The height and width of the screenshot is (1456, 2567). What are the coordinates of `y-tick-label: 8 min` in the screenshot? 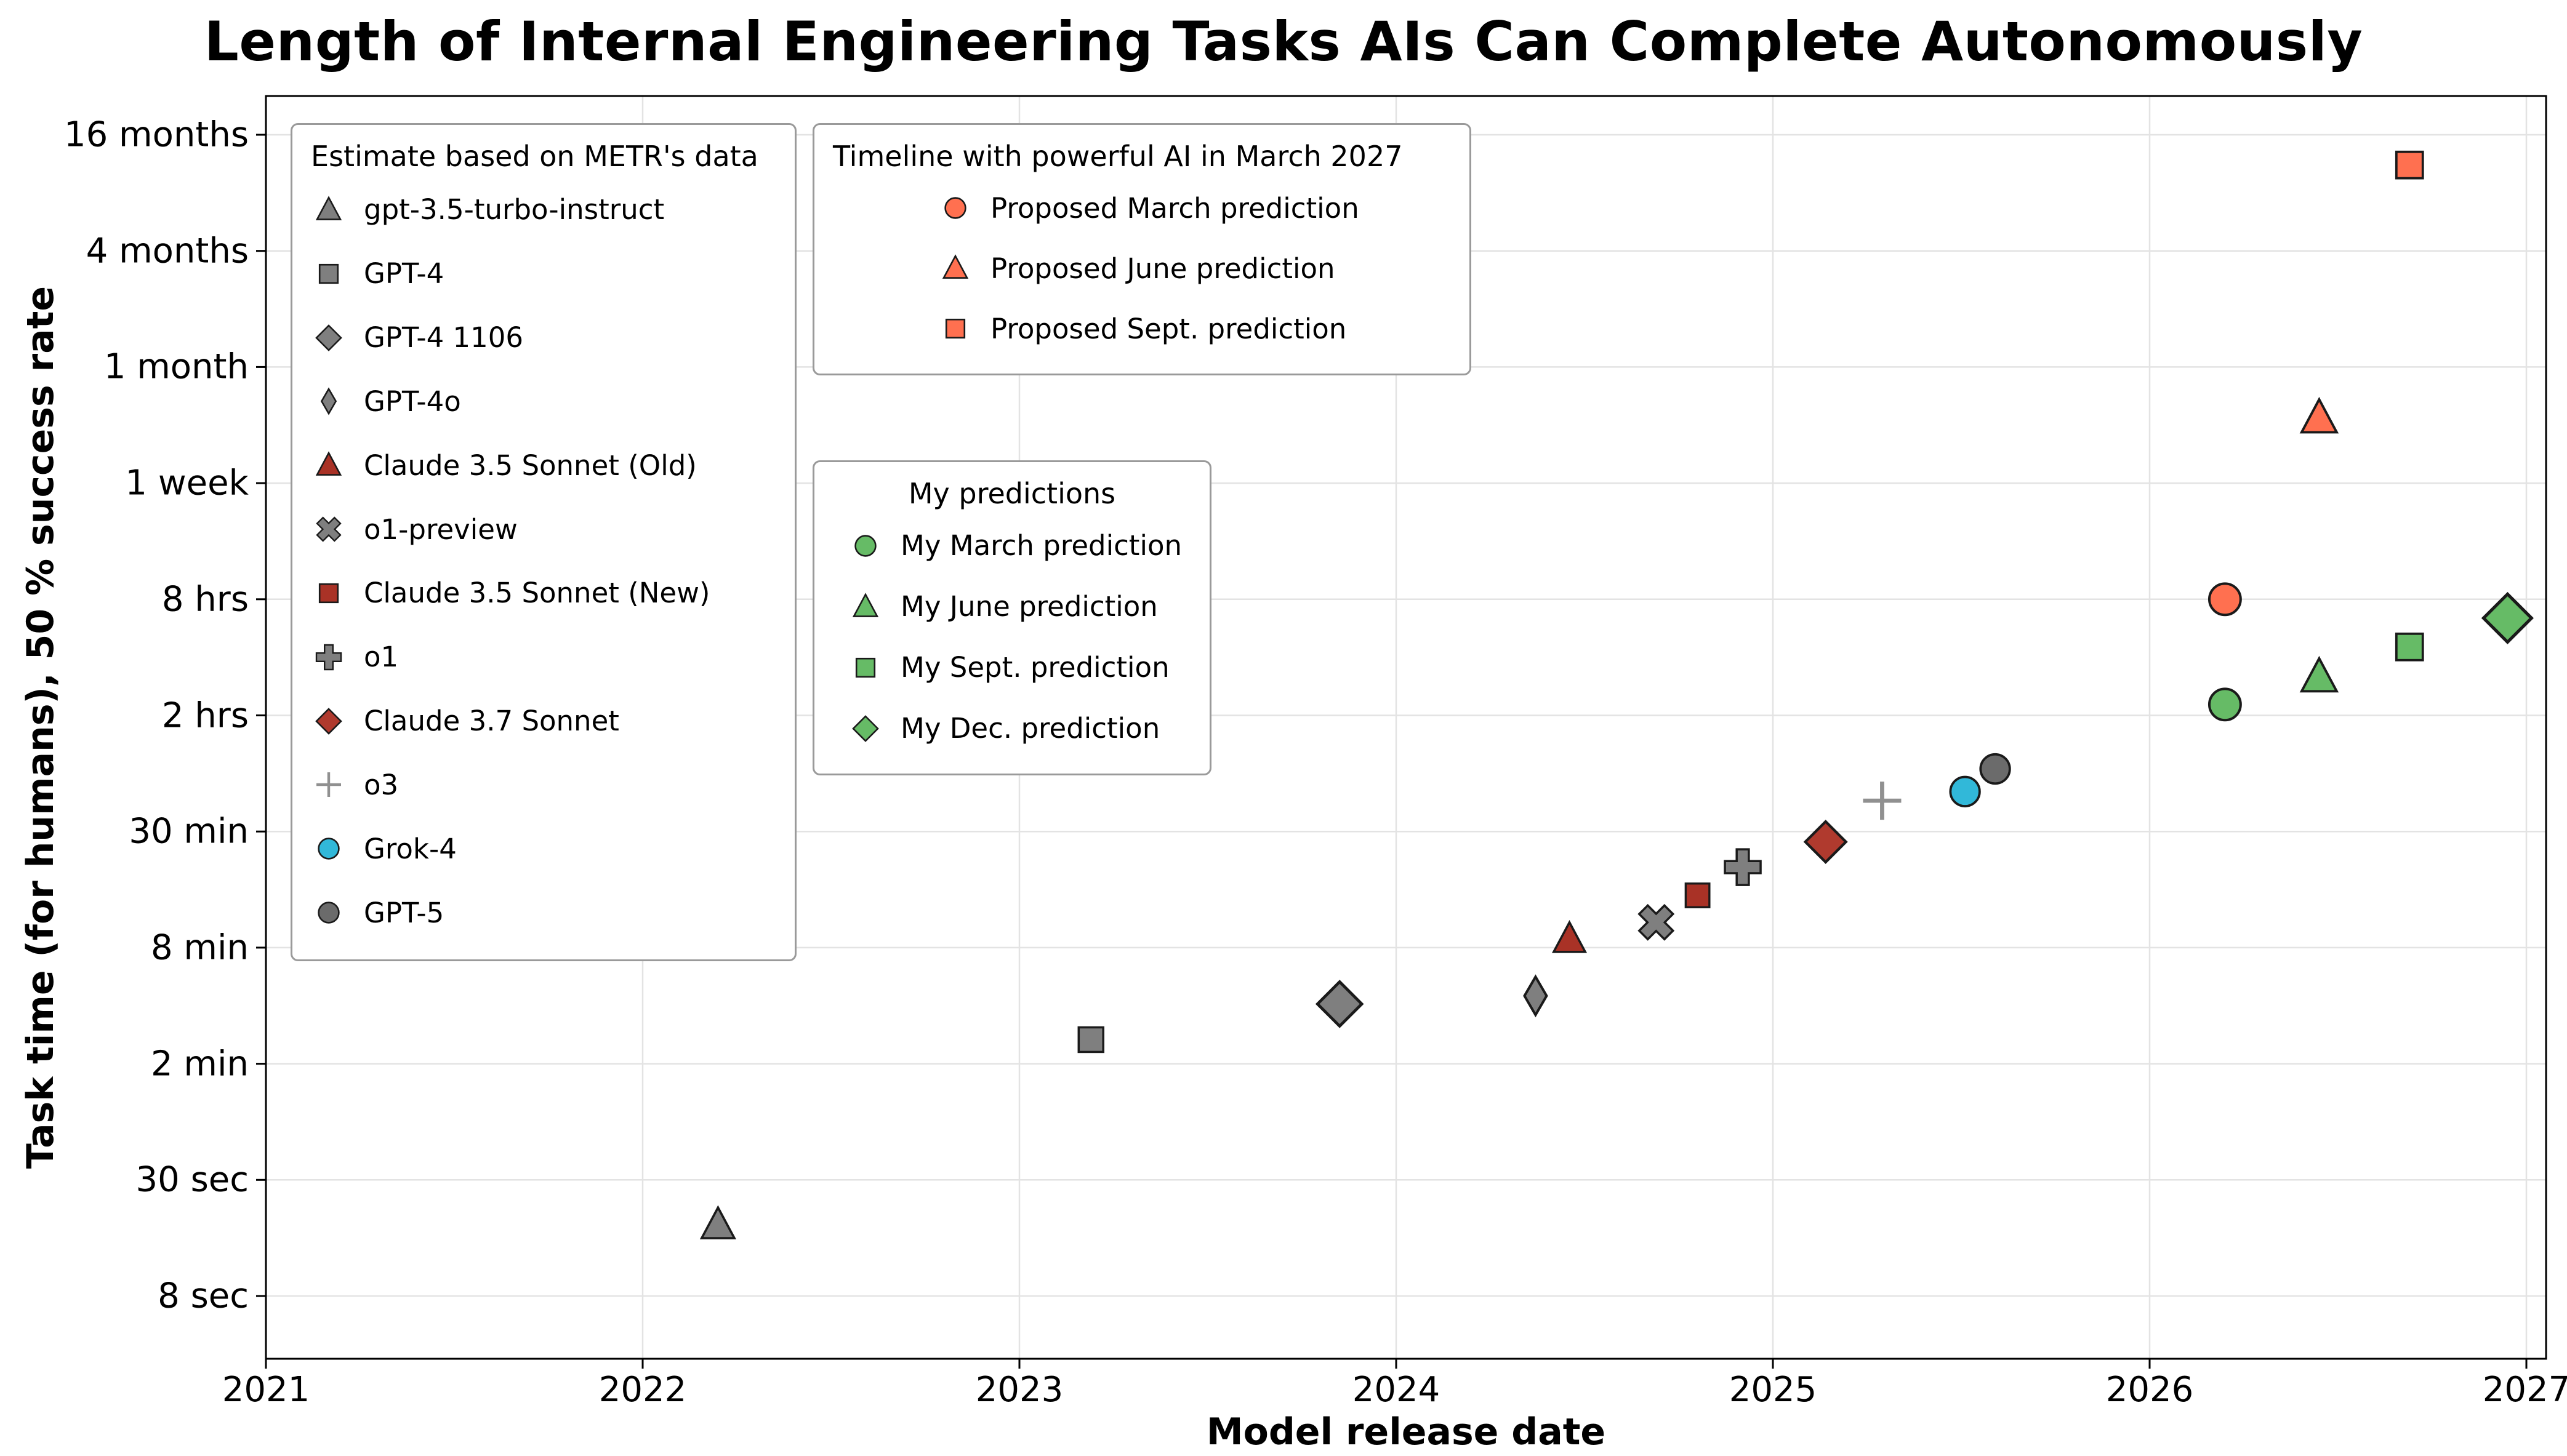 It's located at (199, 947).